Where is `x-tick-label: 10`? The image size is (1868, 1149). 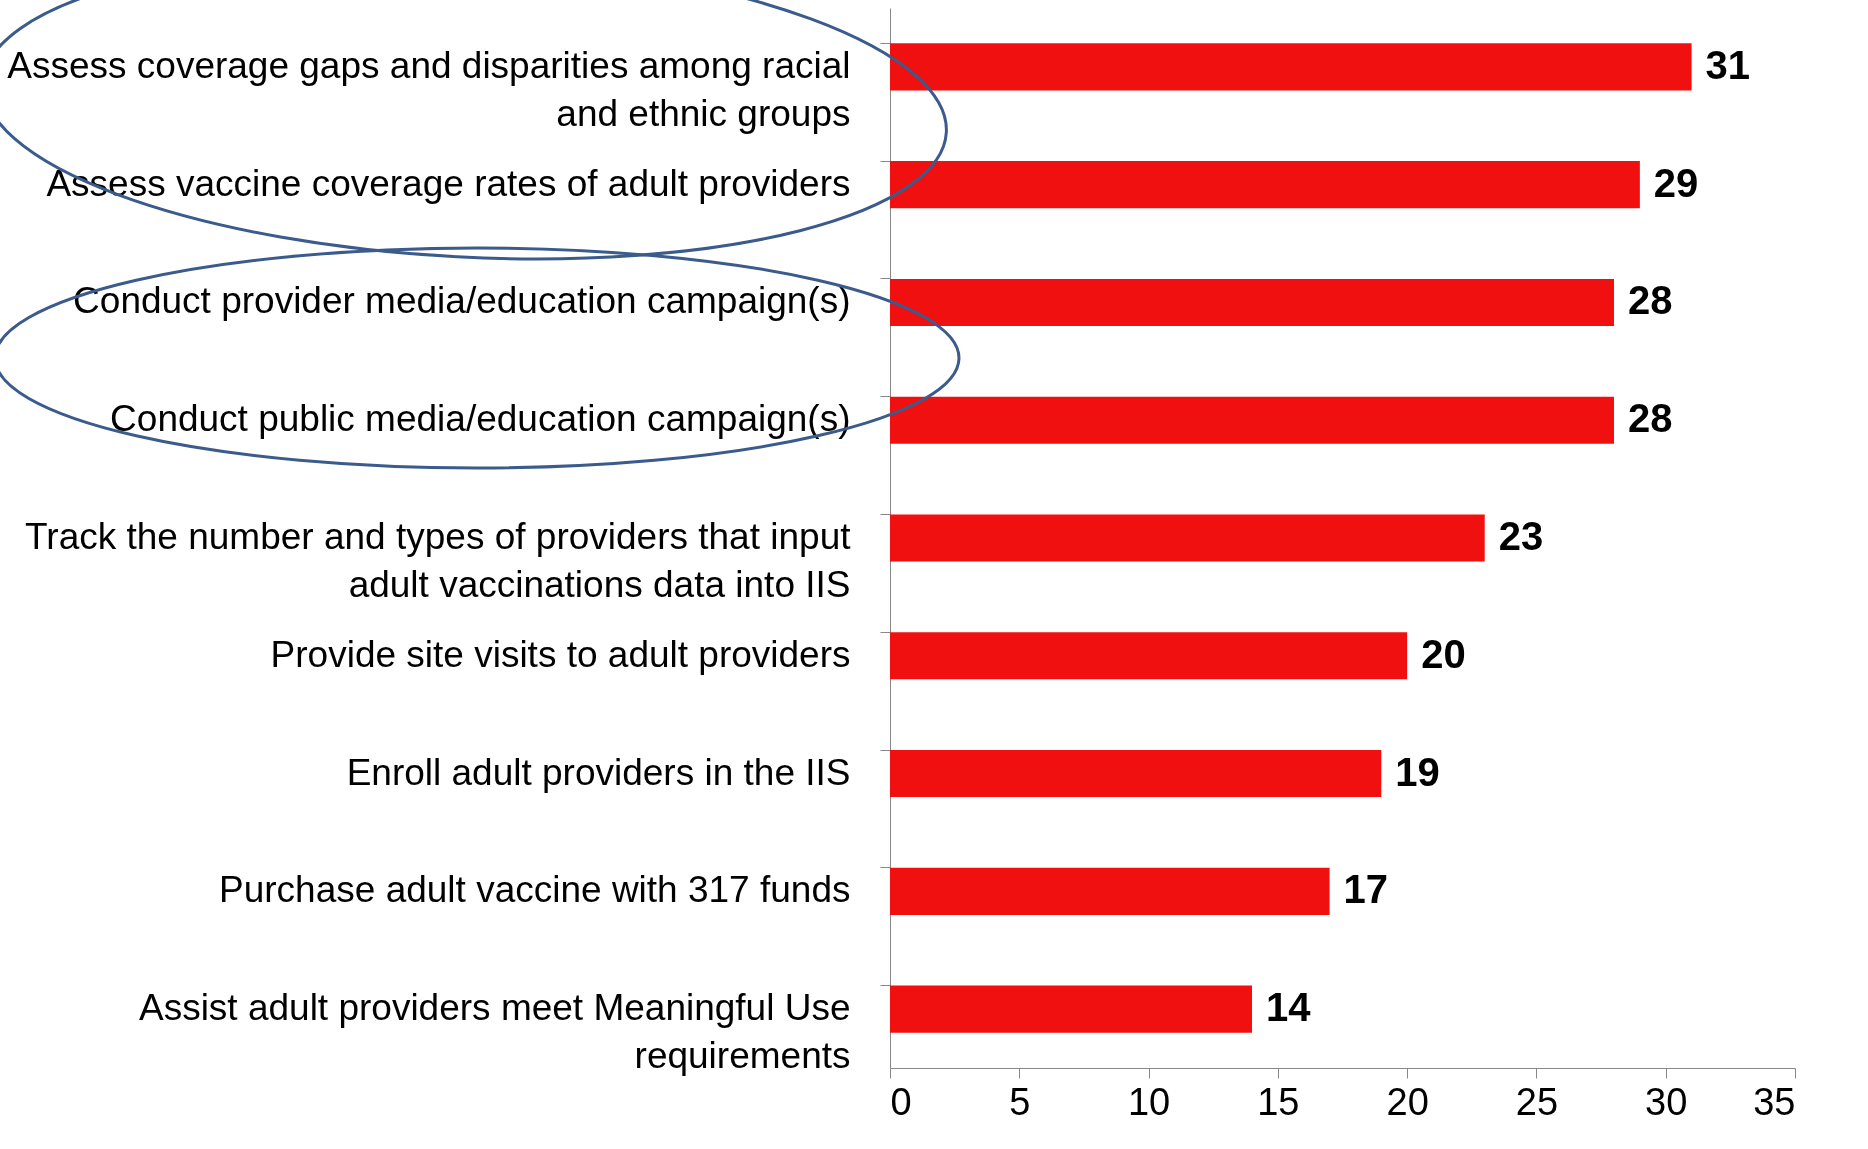 x-tick-label: 10 is located at coordinates (1149, 1101).